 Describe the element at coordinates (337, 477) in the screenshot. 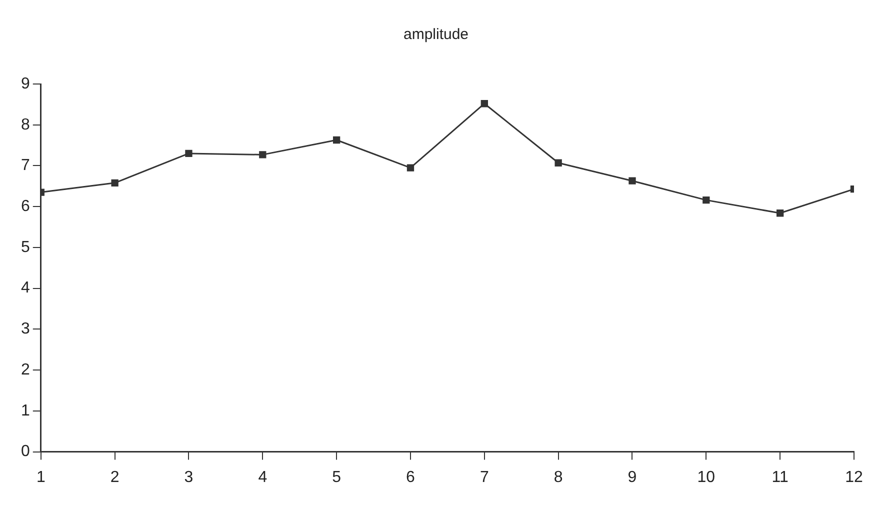

I see `x-tick-label: 5` at that location.